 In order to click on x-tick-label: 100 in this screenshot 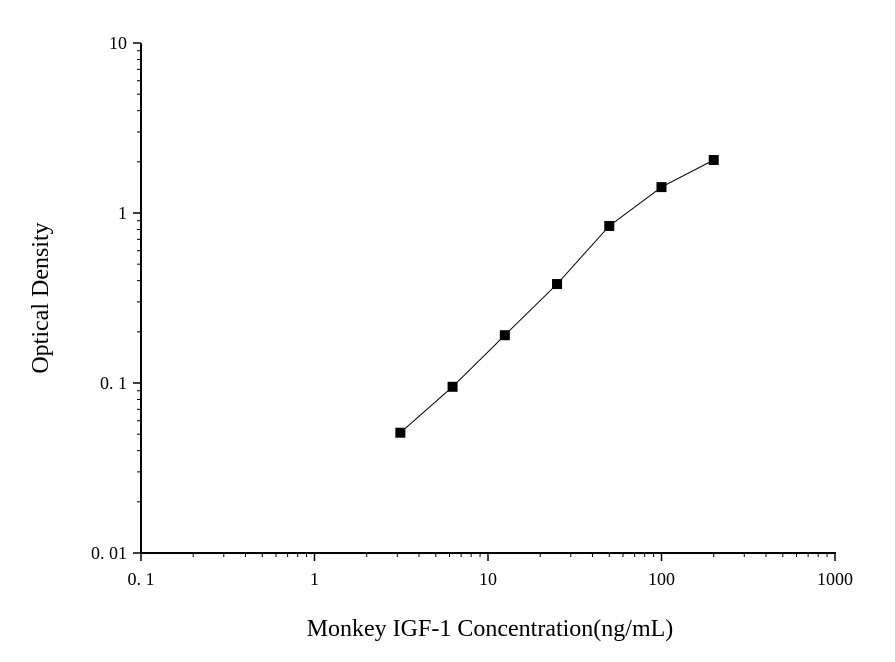, I will do `click(661, 579)`.